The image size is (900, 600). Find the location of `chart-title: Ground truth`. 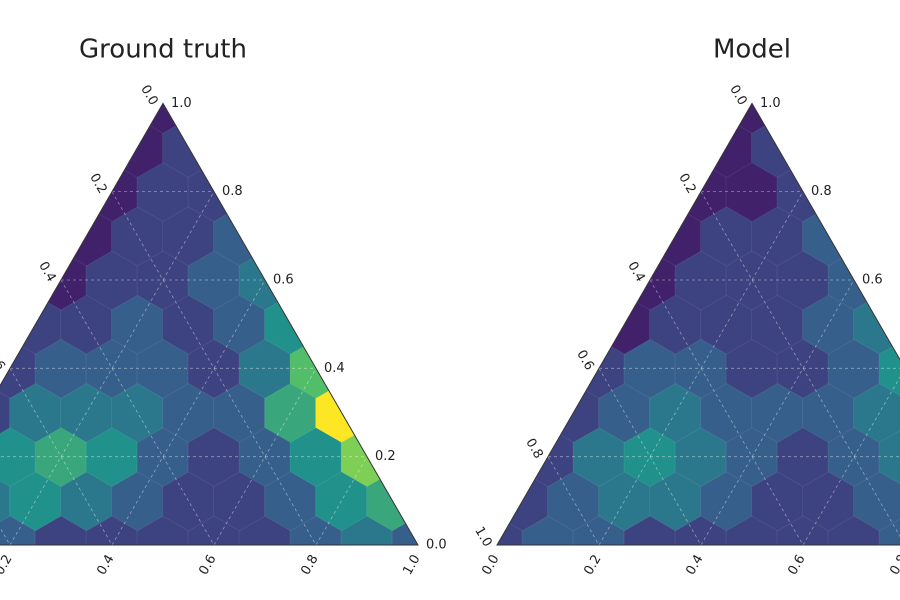

chart-title: Ground truth is located at coordinates (163, 50).